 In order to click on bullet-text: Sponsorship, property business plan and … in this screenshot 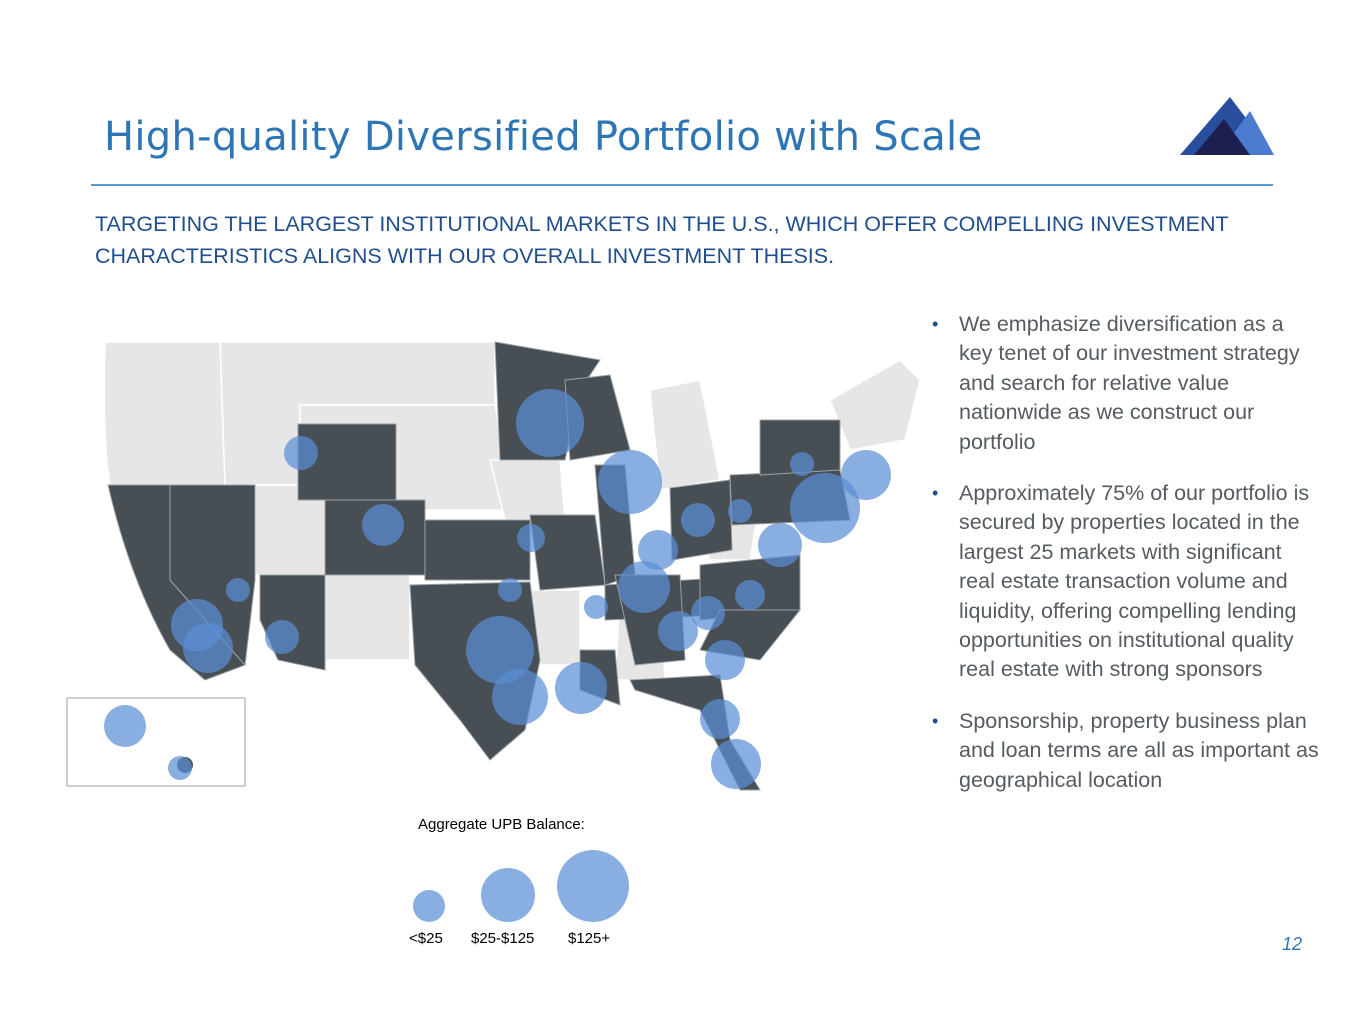, I will do `click(1139, 750)`.